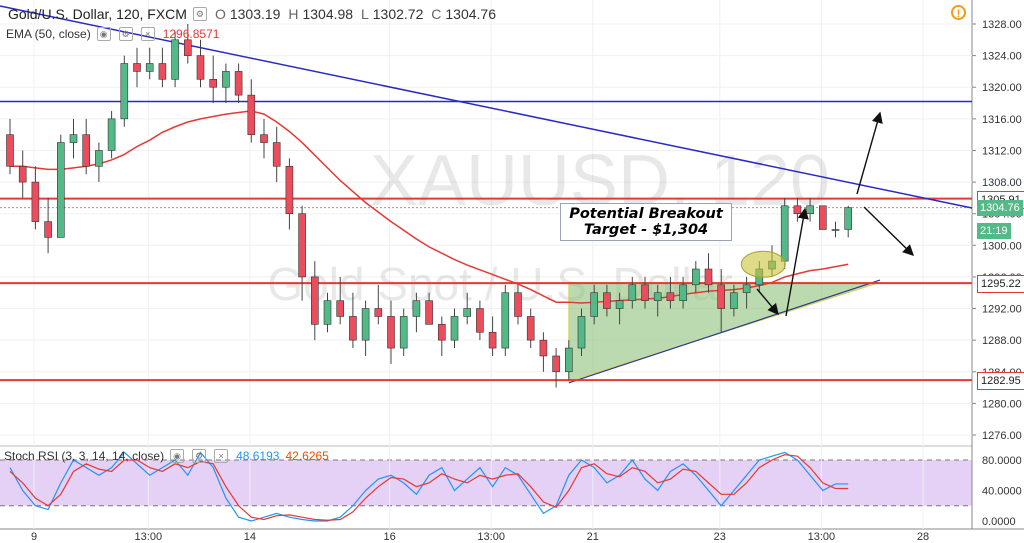 The image size is (1024, 543). Describe the element at coordinates (258, 456) in the screenshot. I see `rsi-k-value: 48.6193` at that location.